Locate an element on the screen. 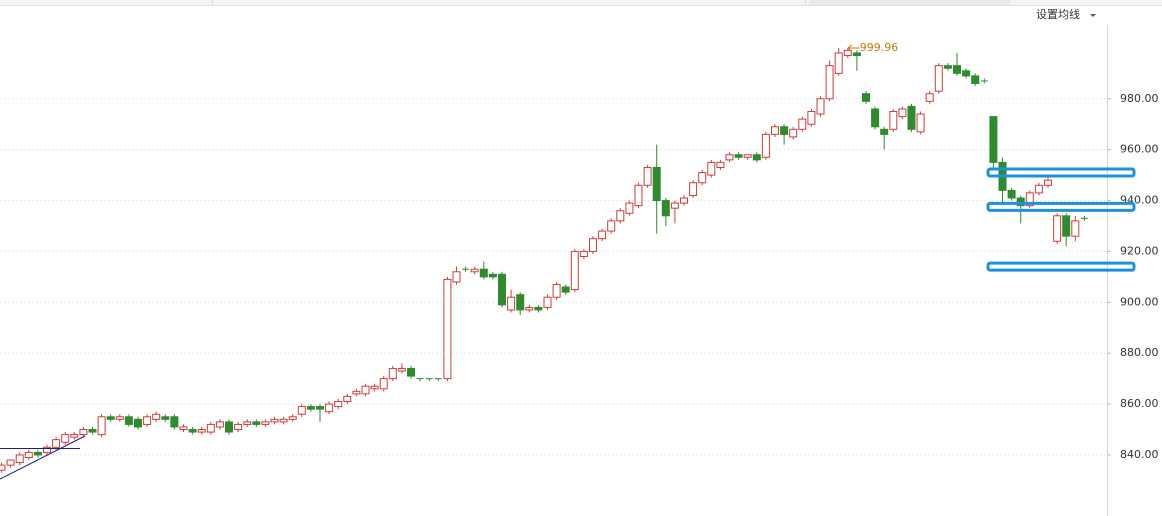 Image resolution: width=1162 pixels, height=516 pixels. y-tick-label: 960.00 is located at coordinates (1139, 149).